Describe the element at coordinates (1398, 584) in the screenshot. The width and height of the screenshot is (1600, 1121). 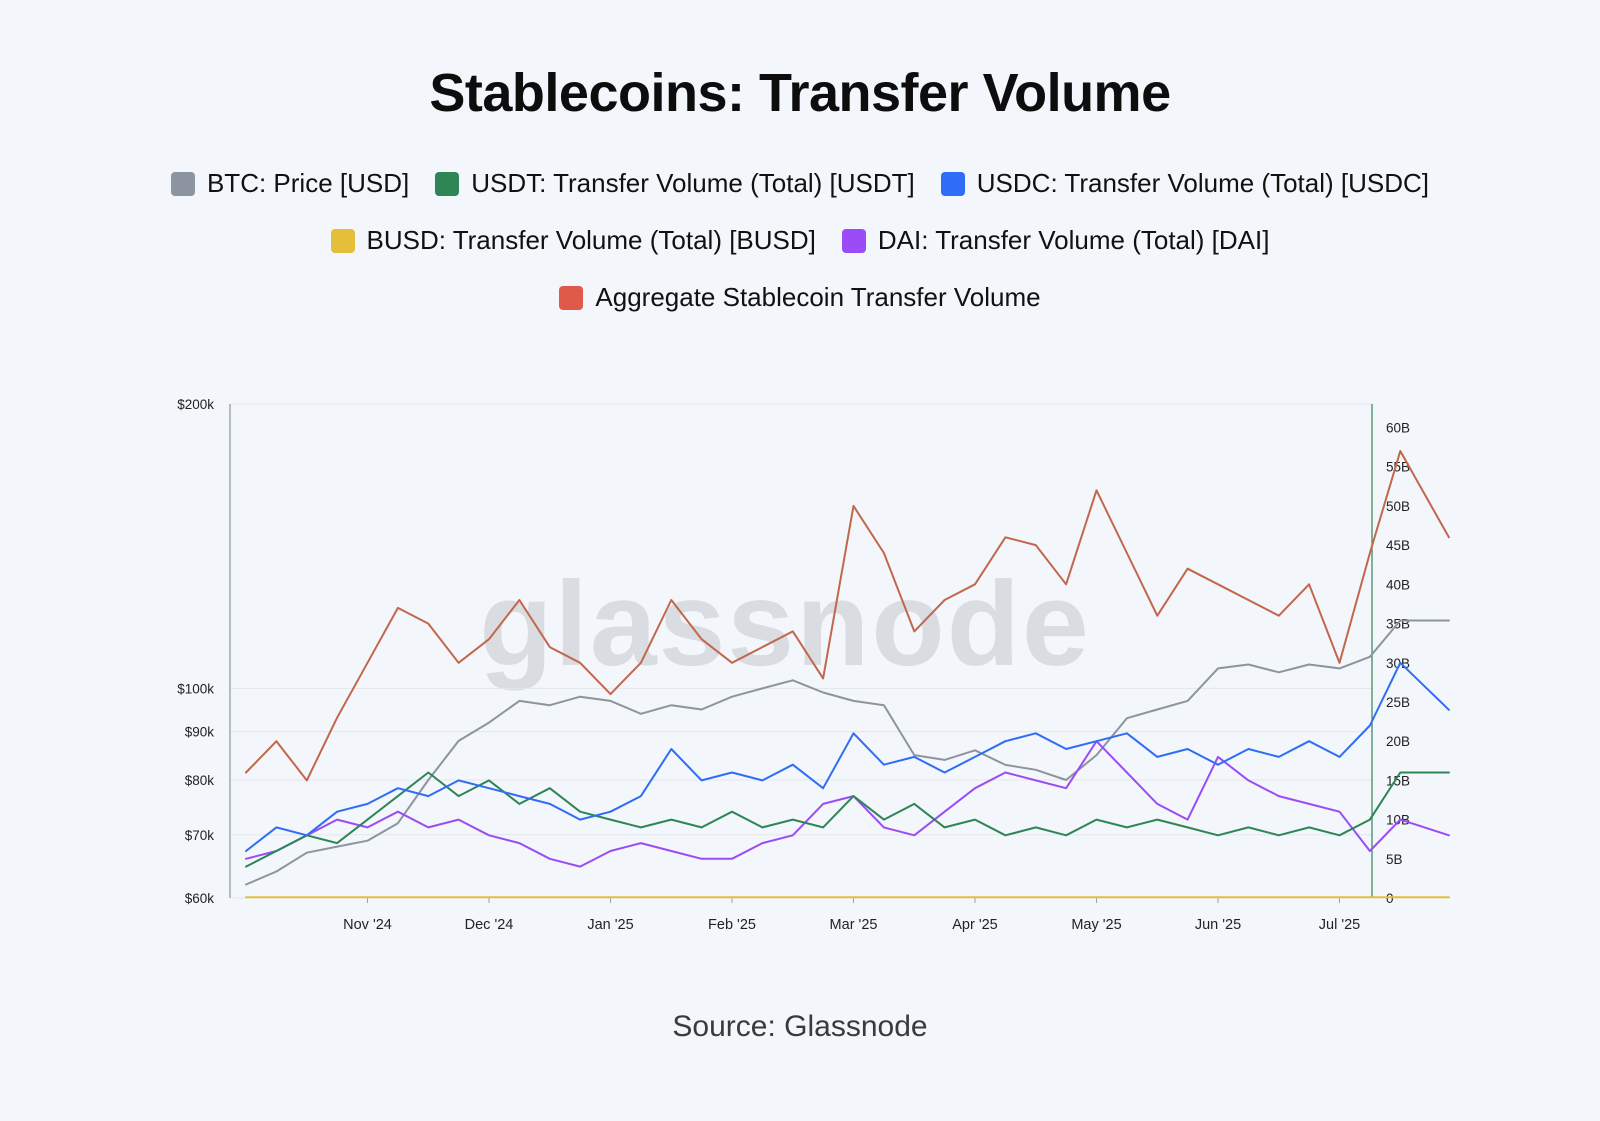
I see `right-tick-label: 40B` at that location.